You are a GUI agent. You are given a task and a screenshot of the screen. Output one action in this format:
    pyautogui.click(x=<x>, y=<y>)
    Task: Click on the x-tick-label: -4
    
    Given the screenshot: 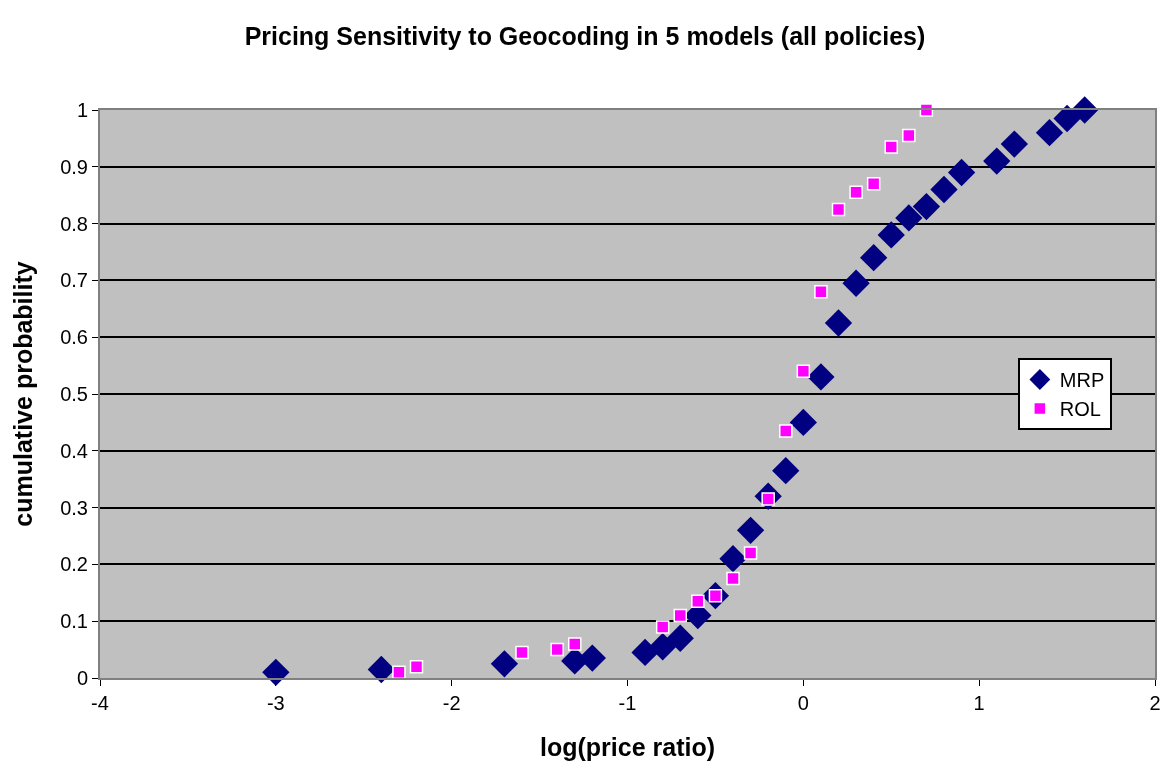 What is the action you would take?
    pyautogui.click(x=100, y=703)
    